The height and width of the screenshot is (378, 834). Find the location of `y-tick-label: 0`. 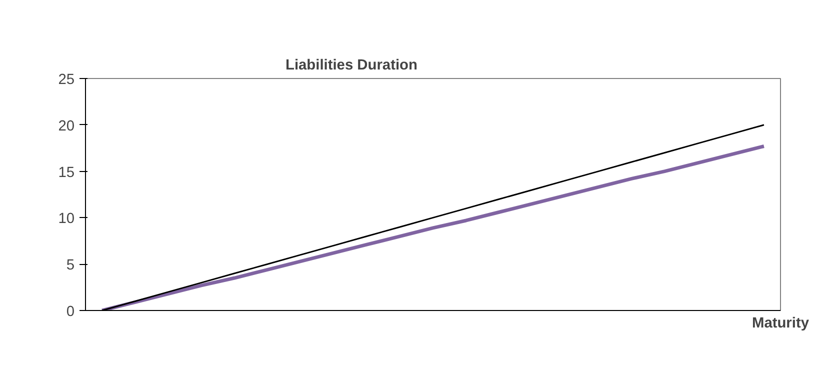

y-tick-label: 0 is located at coordinates (70, 312).